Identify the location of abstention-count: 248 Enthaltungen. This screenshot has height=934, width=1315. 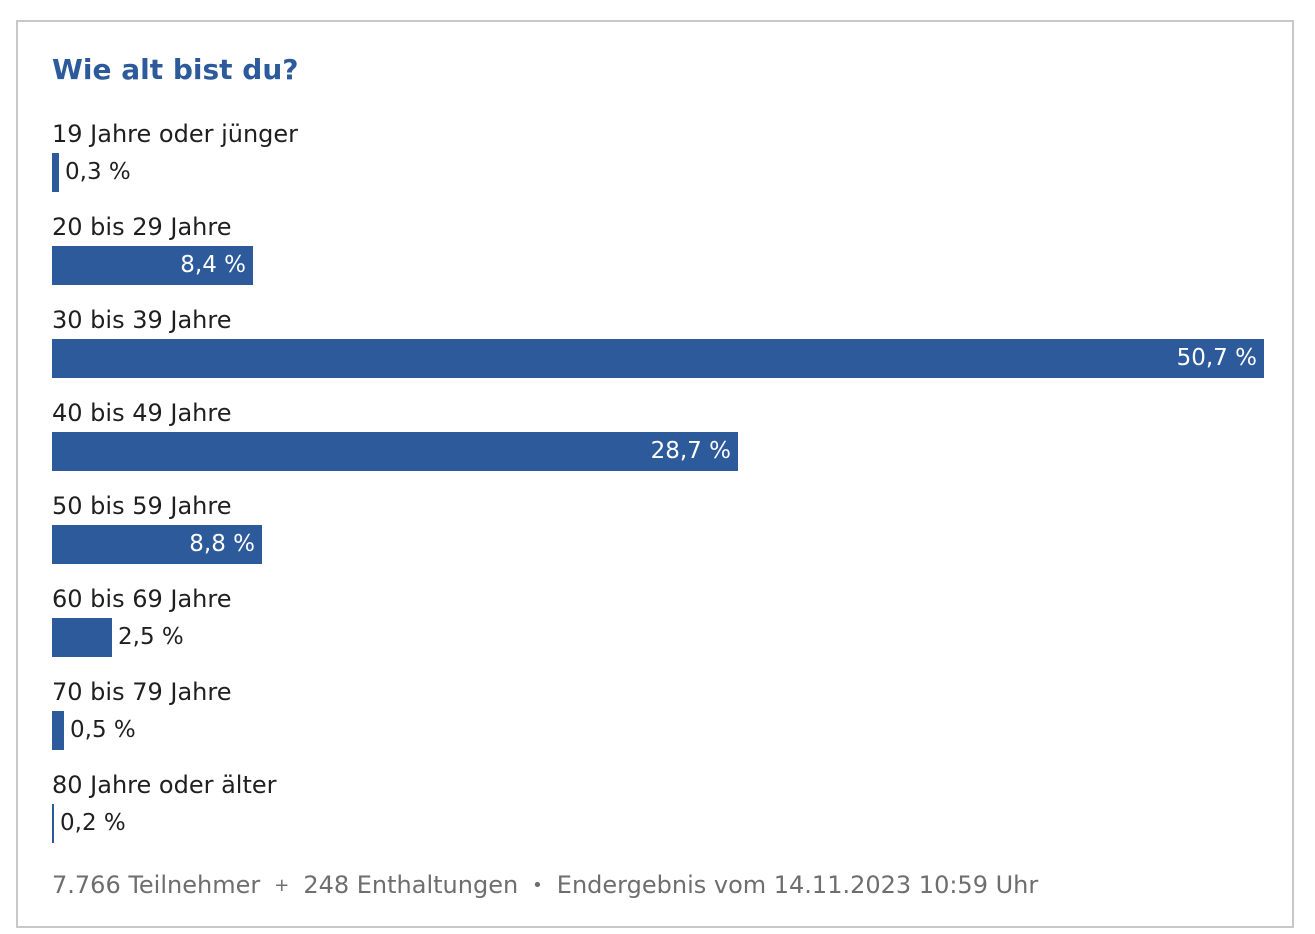
(411, 885).